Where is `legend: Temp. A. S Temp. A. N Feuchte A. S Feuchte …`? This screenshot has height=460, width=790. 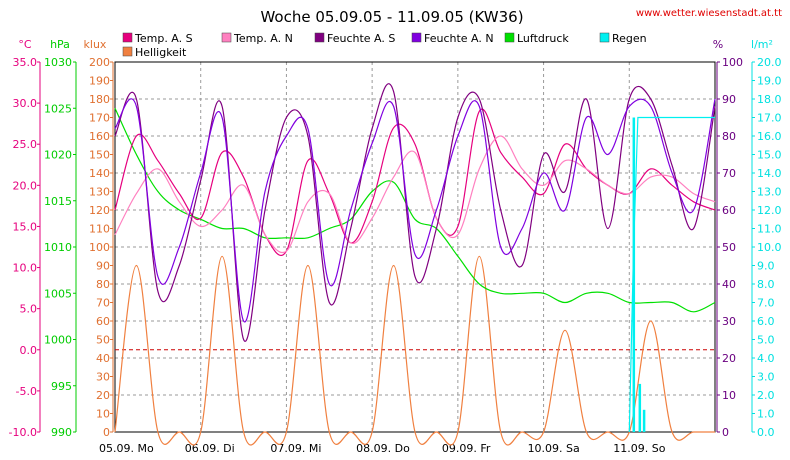
legend: Temp. A. S Temp. A. N Feuchte A. S Feuchte … is located at coordinates (384, 45).